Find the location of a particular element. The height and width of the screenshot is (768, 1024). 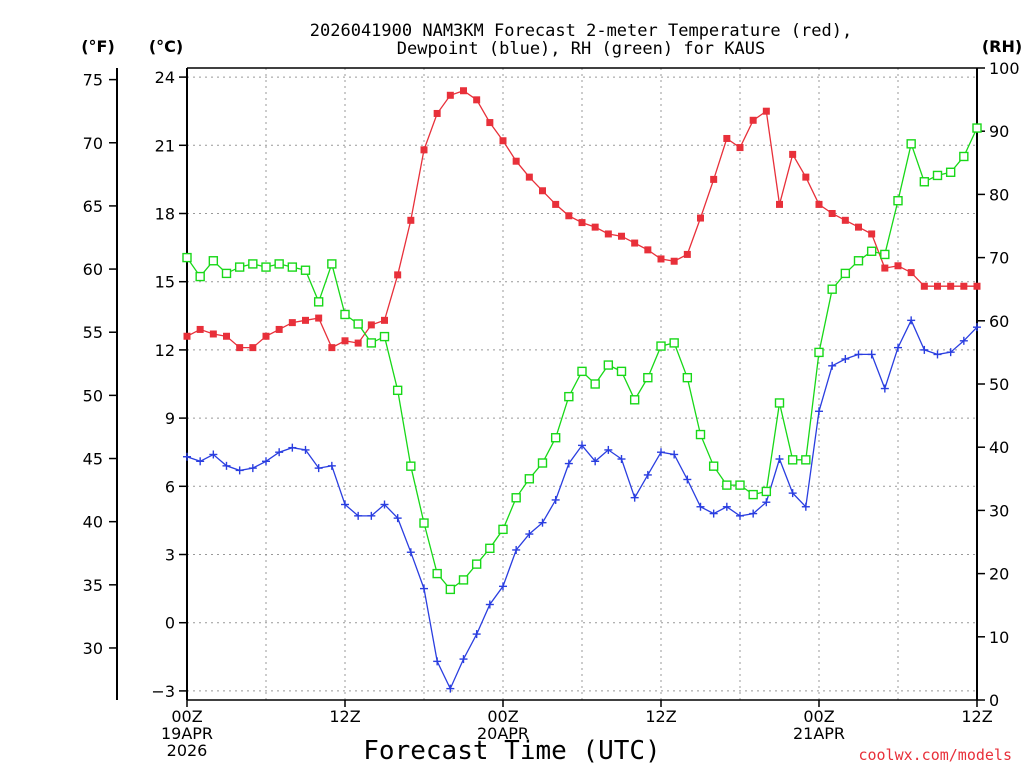

x-tick-label: 20APR is located at coordinates (503, 733).